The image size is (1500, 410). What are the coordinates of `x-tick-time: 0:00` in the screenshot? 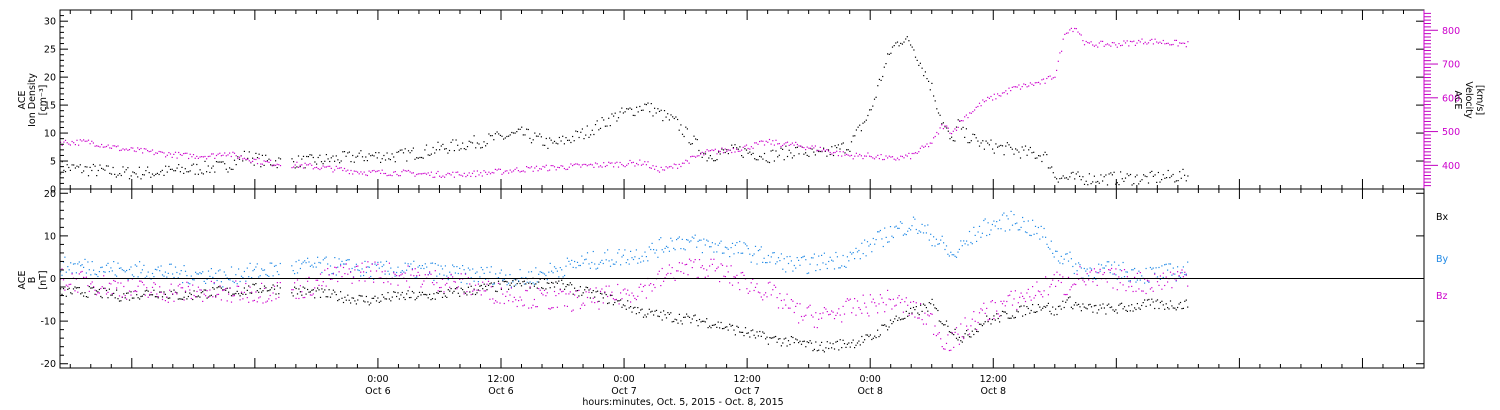 It's located at (377, 379).